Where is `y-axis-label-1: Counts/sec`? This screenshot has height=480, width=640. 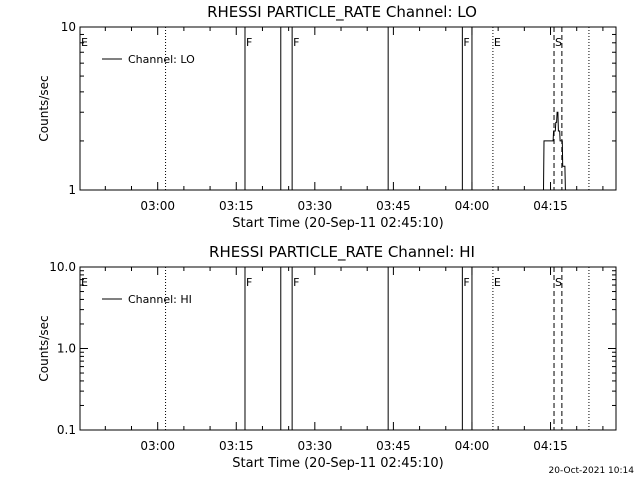 y-axis-label-1: Counts/sec is located at coordinates (44, 348).